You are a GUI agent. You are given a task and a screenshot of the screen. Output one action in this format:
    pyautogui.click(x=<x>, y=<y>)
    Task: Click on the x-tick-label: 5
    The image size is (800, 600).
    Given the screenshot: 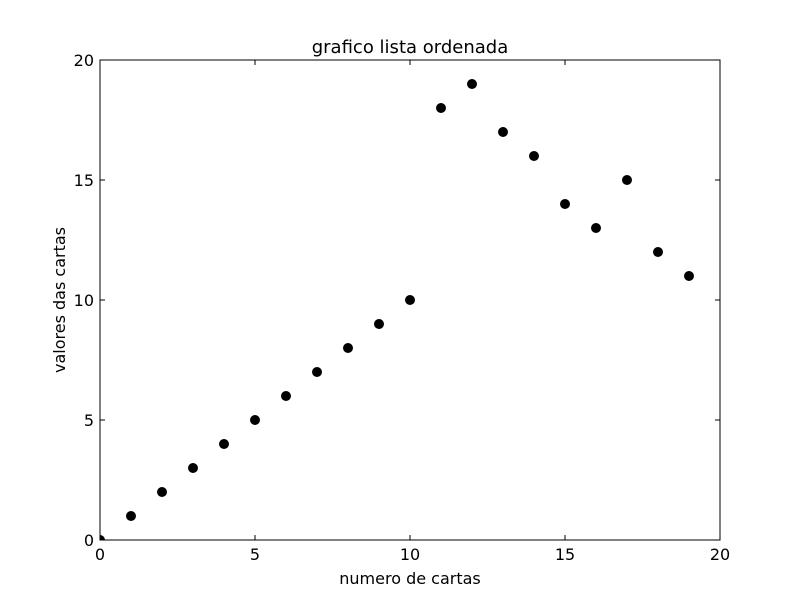 What is the action you would take?
    pyautogui.click(x=255, y=554)
    